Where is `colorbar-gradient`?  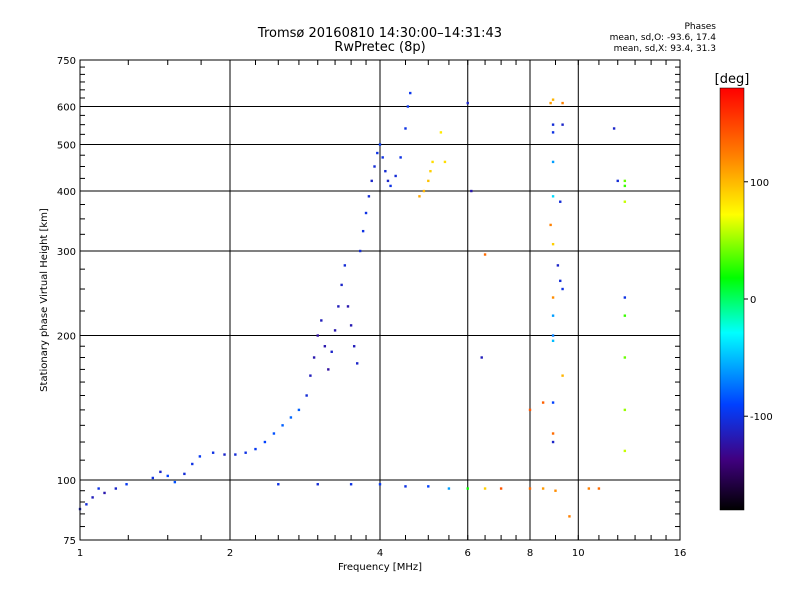 colorbar-gradient is located at coordinates (732, 299).